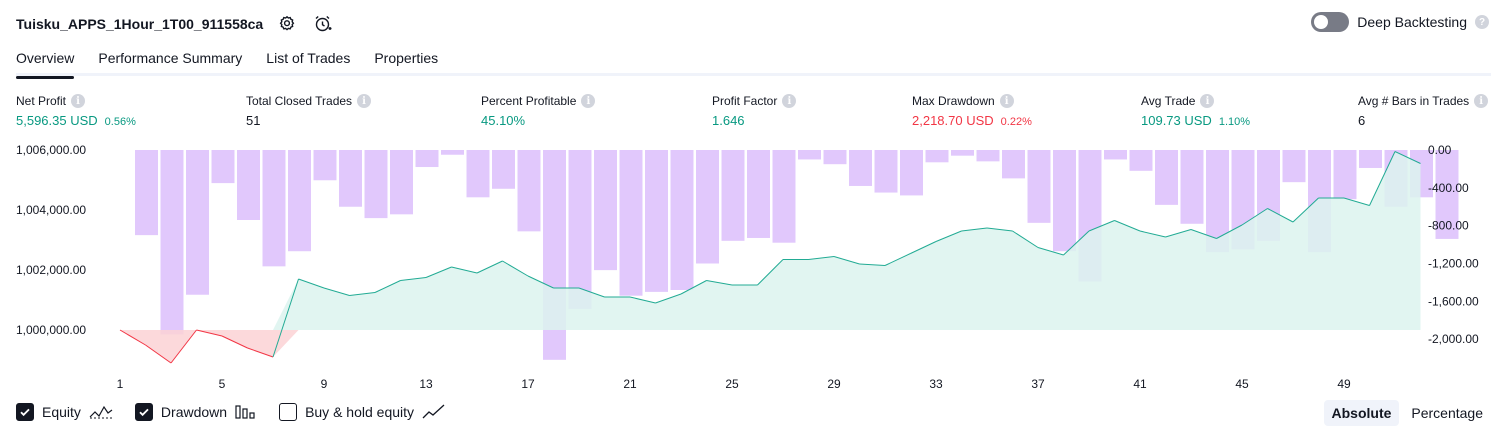 The image size is (1507, 438). What do you see at coordinates (1453, 339) in the screenshot?
I see `right-axis-tick-label: -2,000.00` at bounding box center [1453, 339].